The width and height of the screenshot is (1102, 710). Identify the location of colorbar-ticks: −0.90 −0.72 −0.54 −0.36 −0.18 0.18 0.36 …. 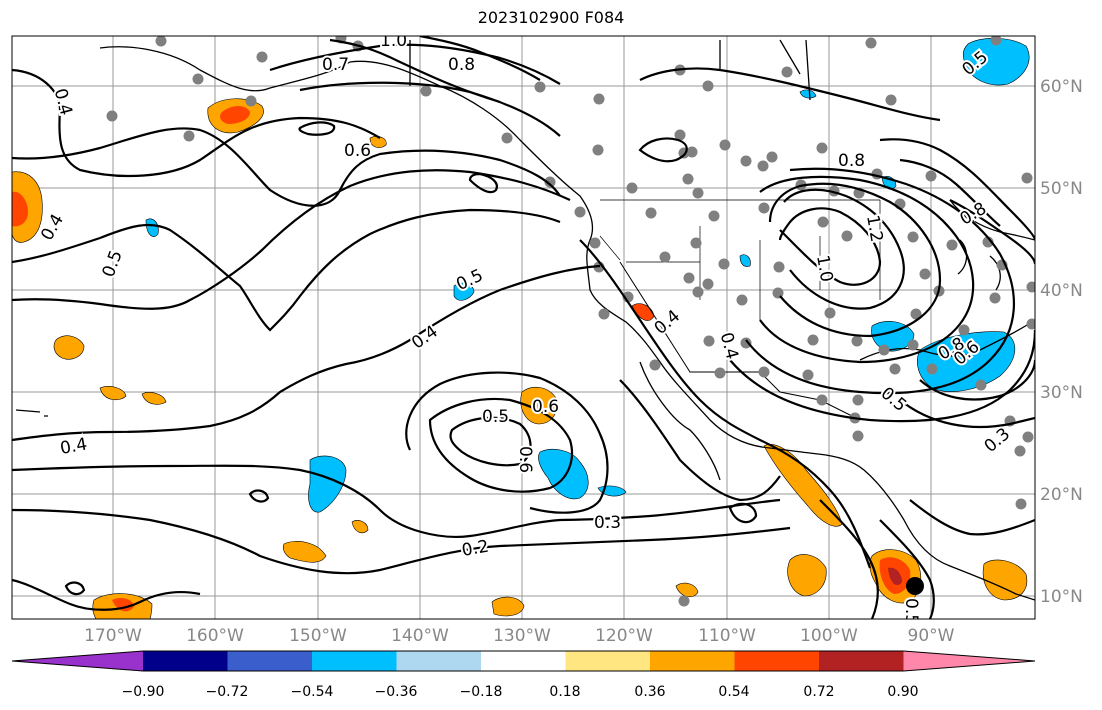
(520, 692).